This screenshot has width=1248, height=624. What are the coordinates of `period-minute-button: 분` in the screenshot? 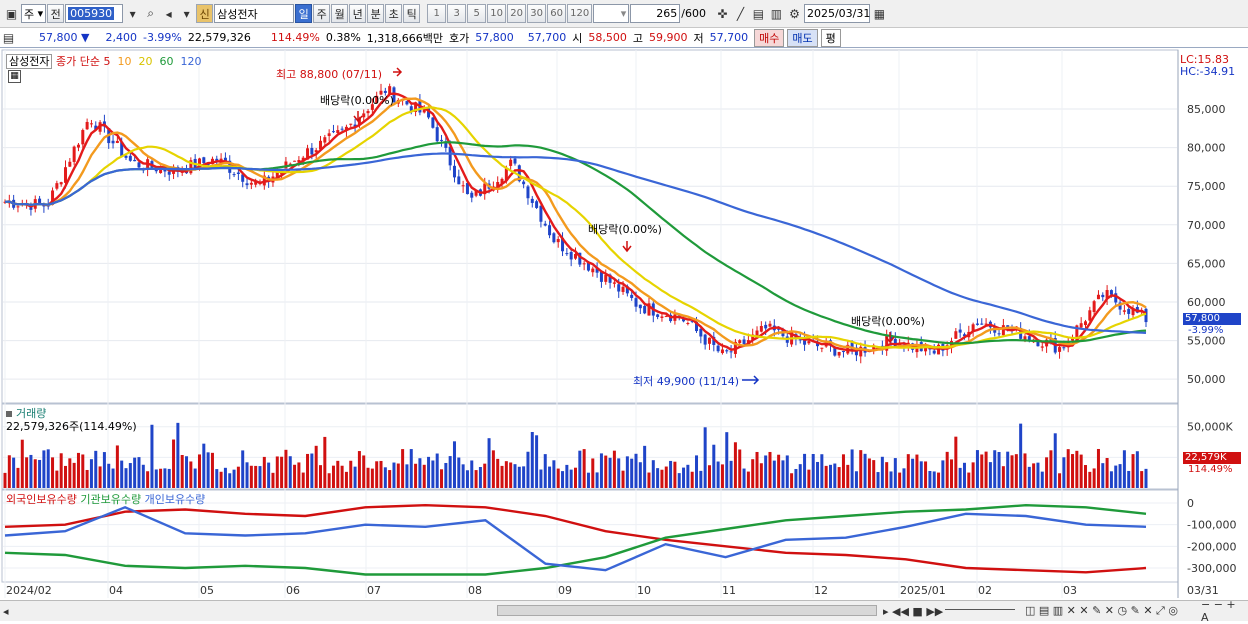 It's located at (376, 13).